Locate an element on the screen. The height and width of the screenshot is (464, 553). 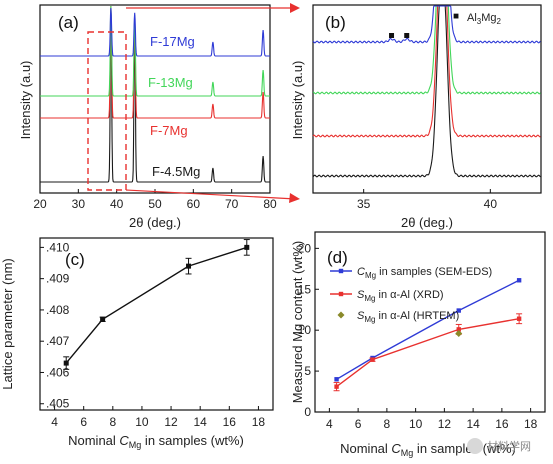
panel-d-y-tick-label: 15 is located at coordinates (305, 289).